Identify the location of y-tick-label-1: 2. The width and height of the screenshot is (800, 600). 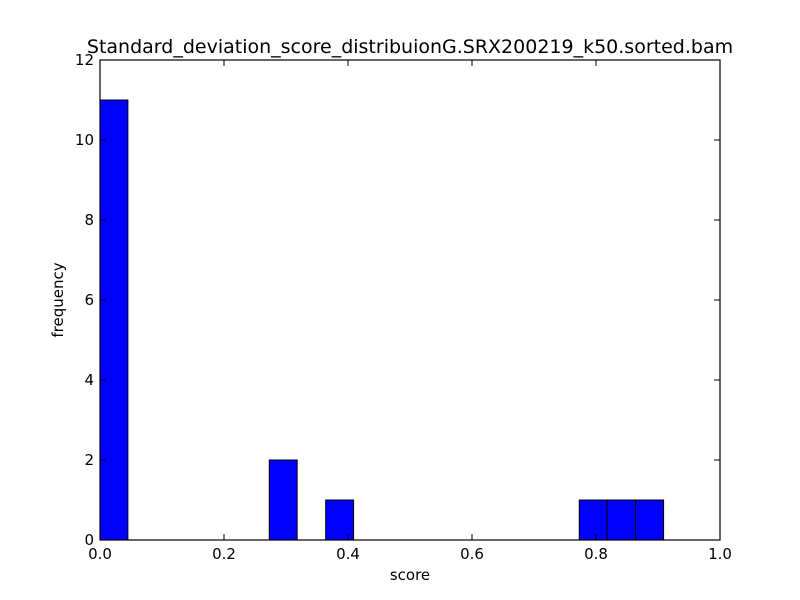
(89, 460).